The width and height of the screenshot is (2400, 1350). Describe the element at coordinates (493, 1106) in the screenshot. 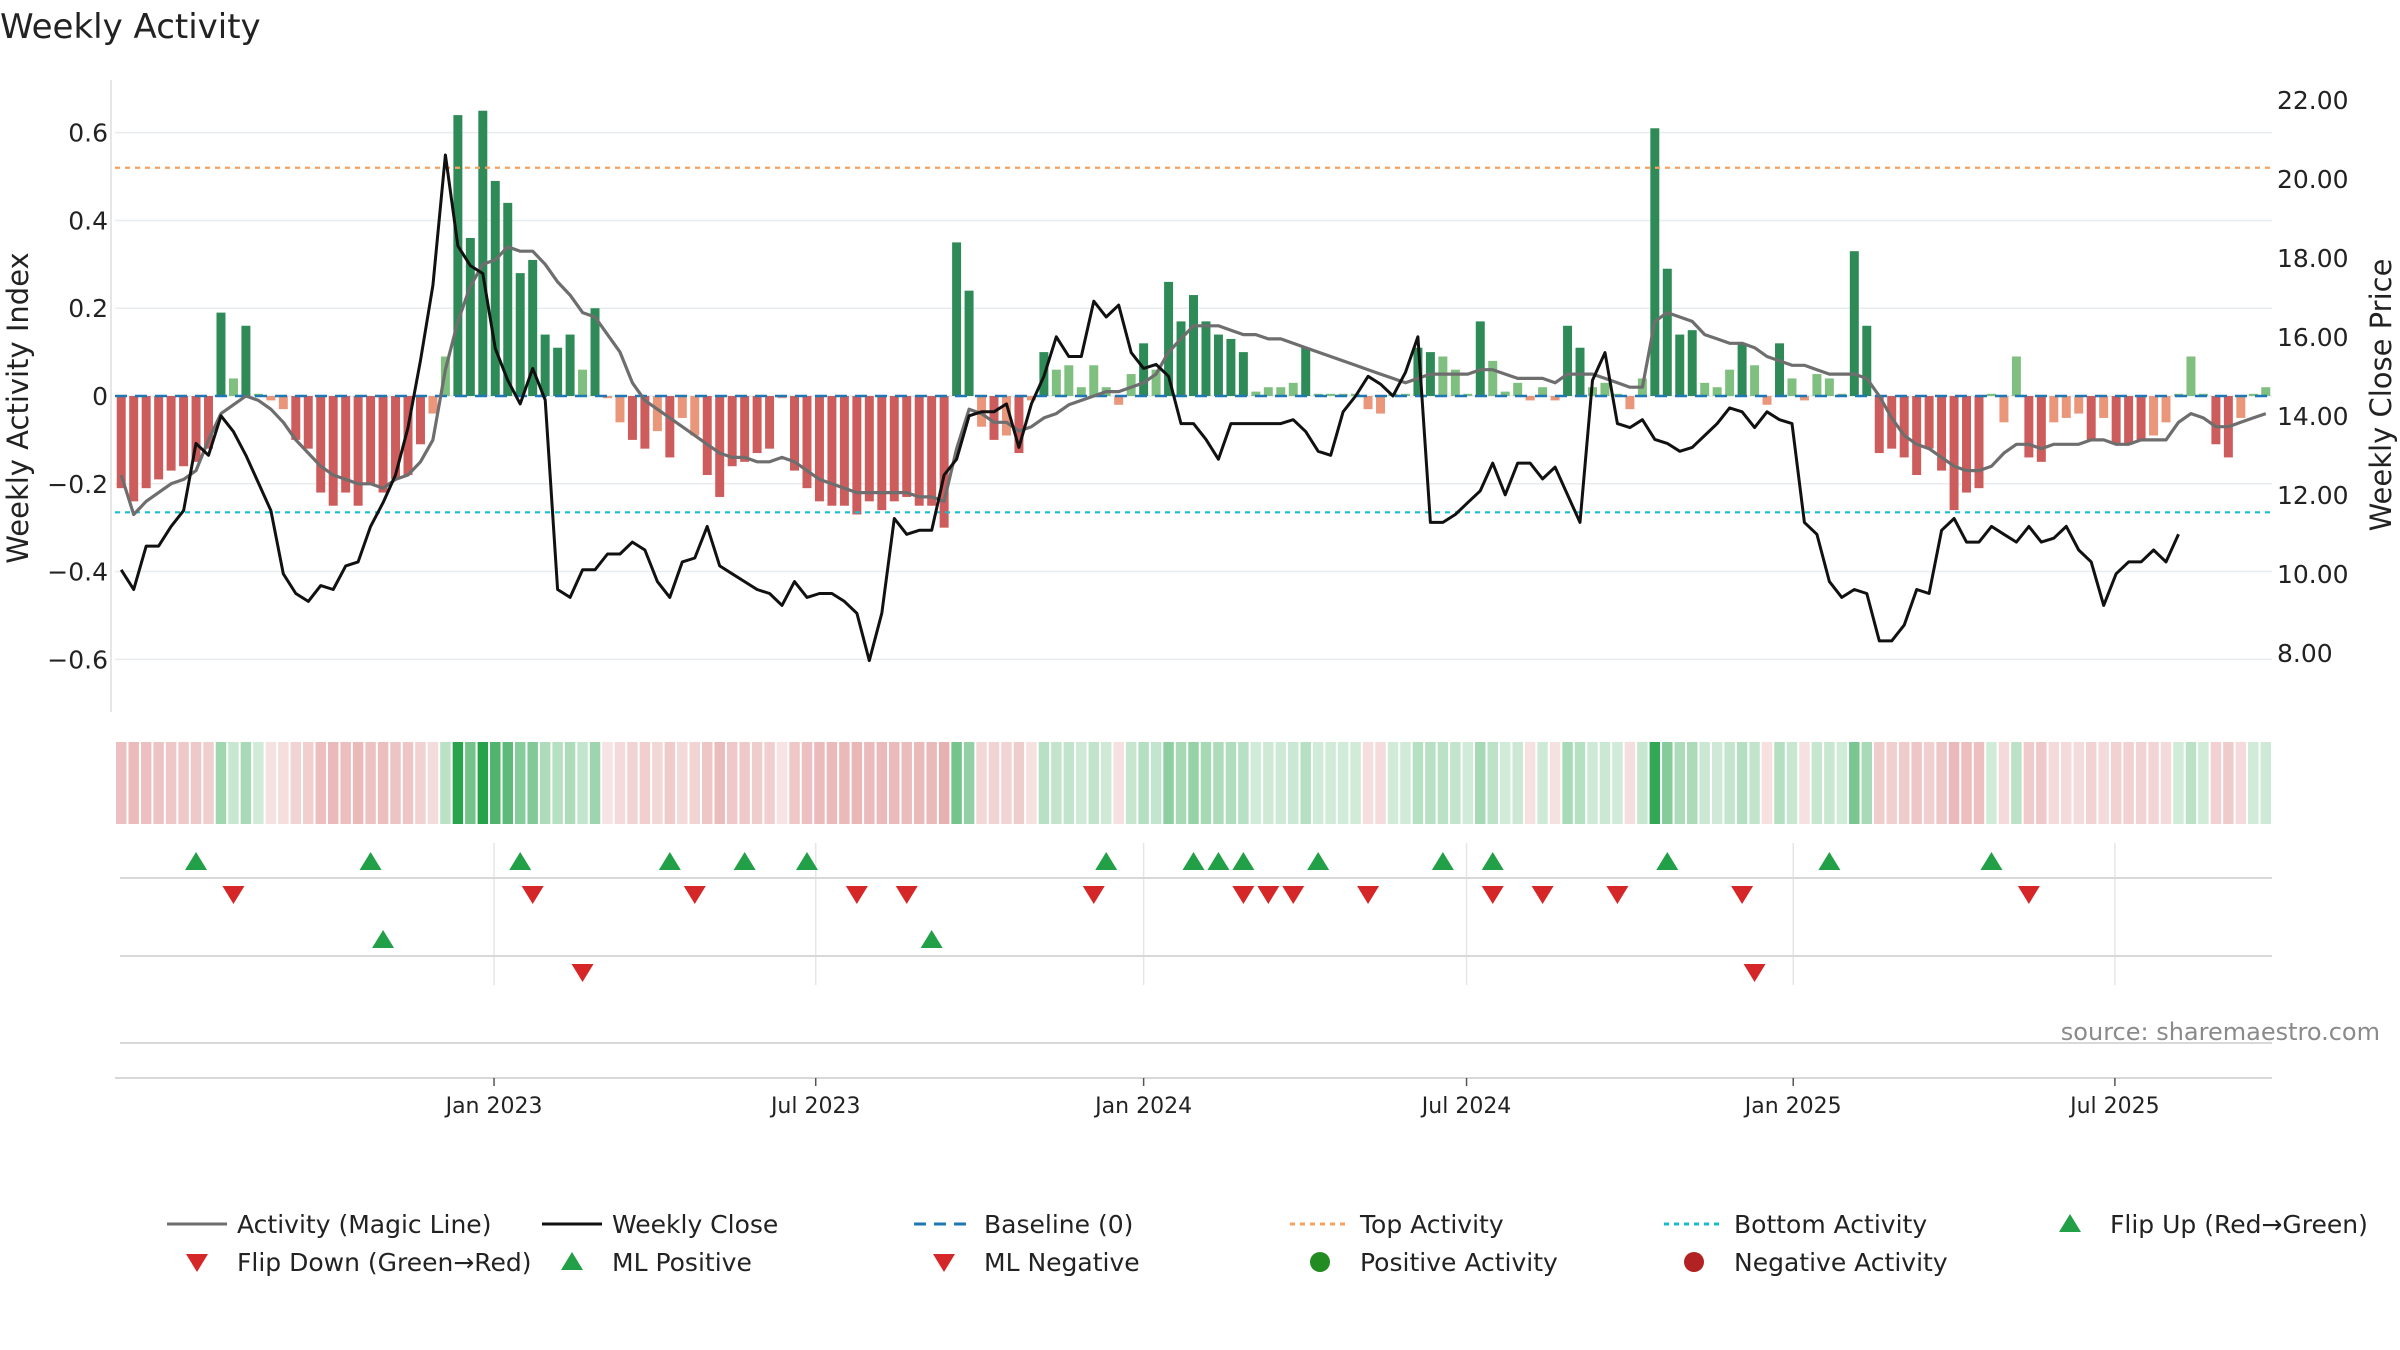

I see `x-tick-label: Jan 2023` at that location.